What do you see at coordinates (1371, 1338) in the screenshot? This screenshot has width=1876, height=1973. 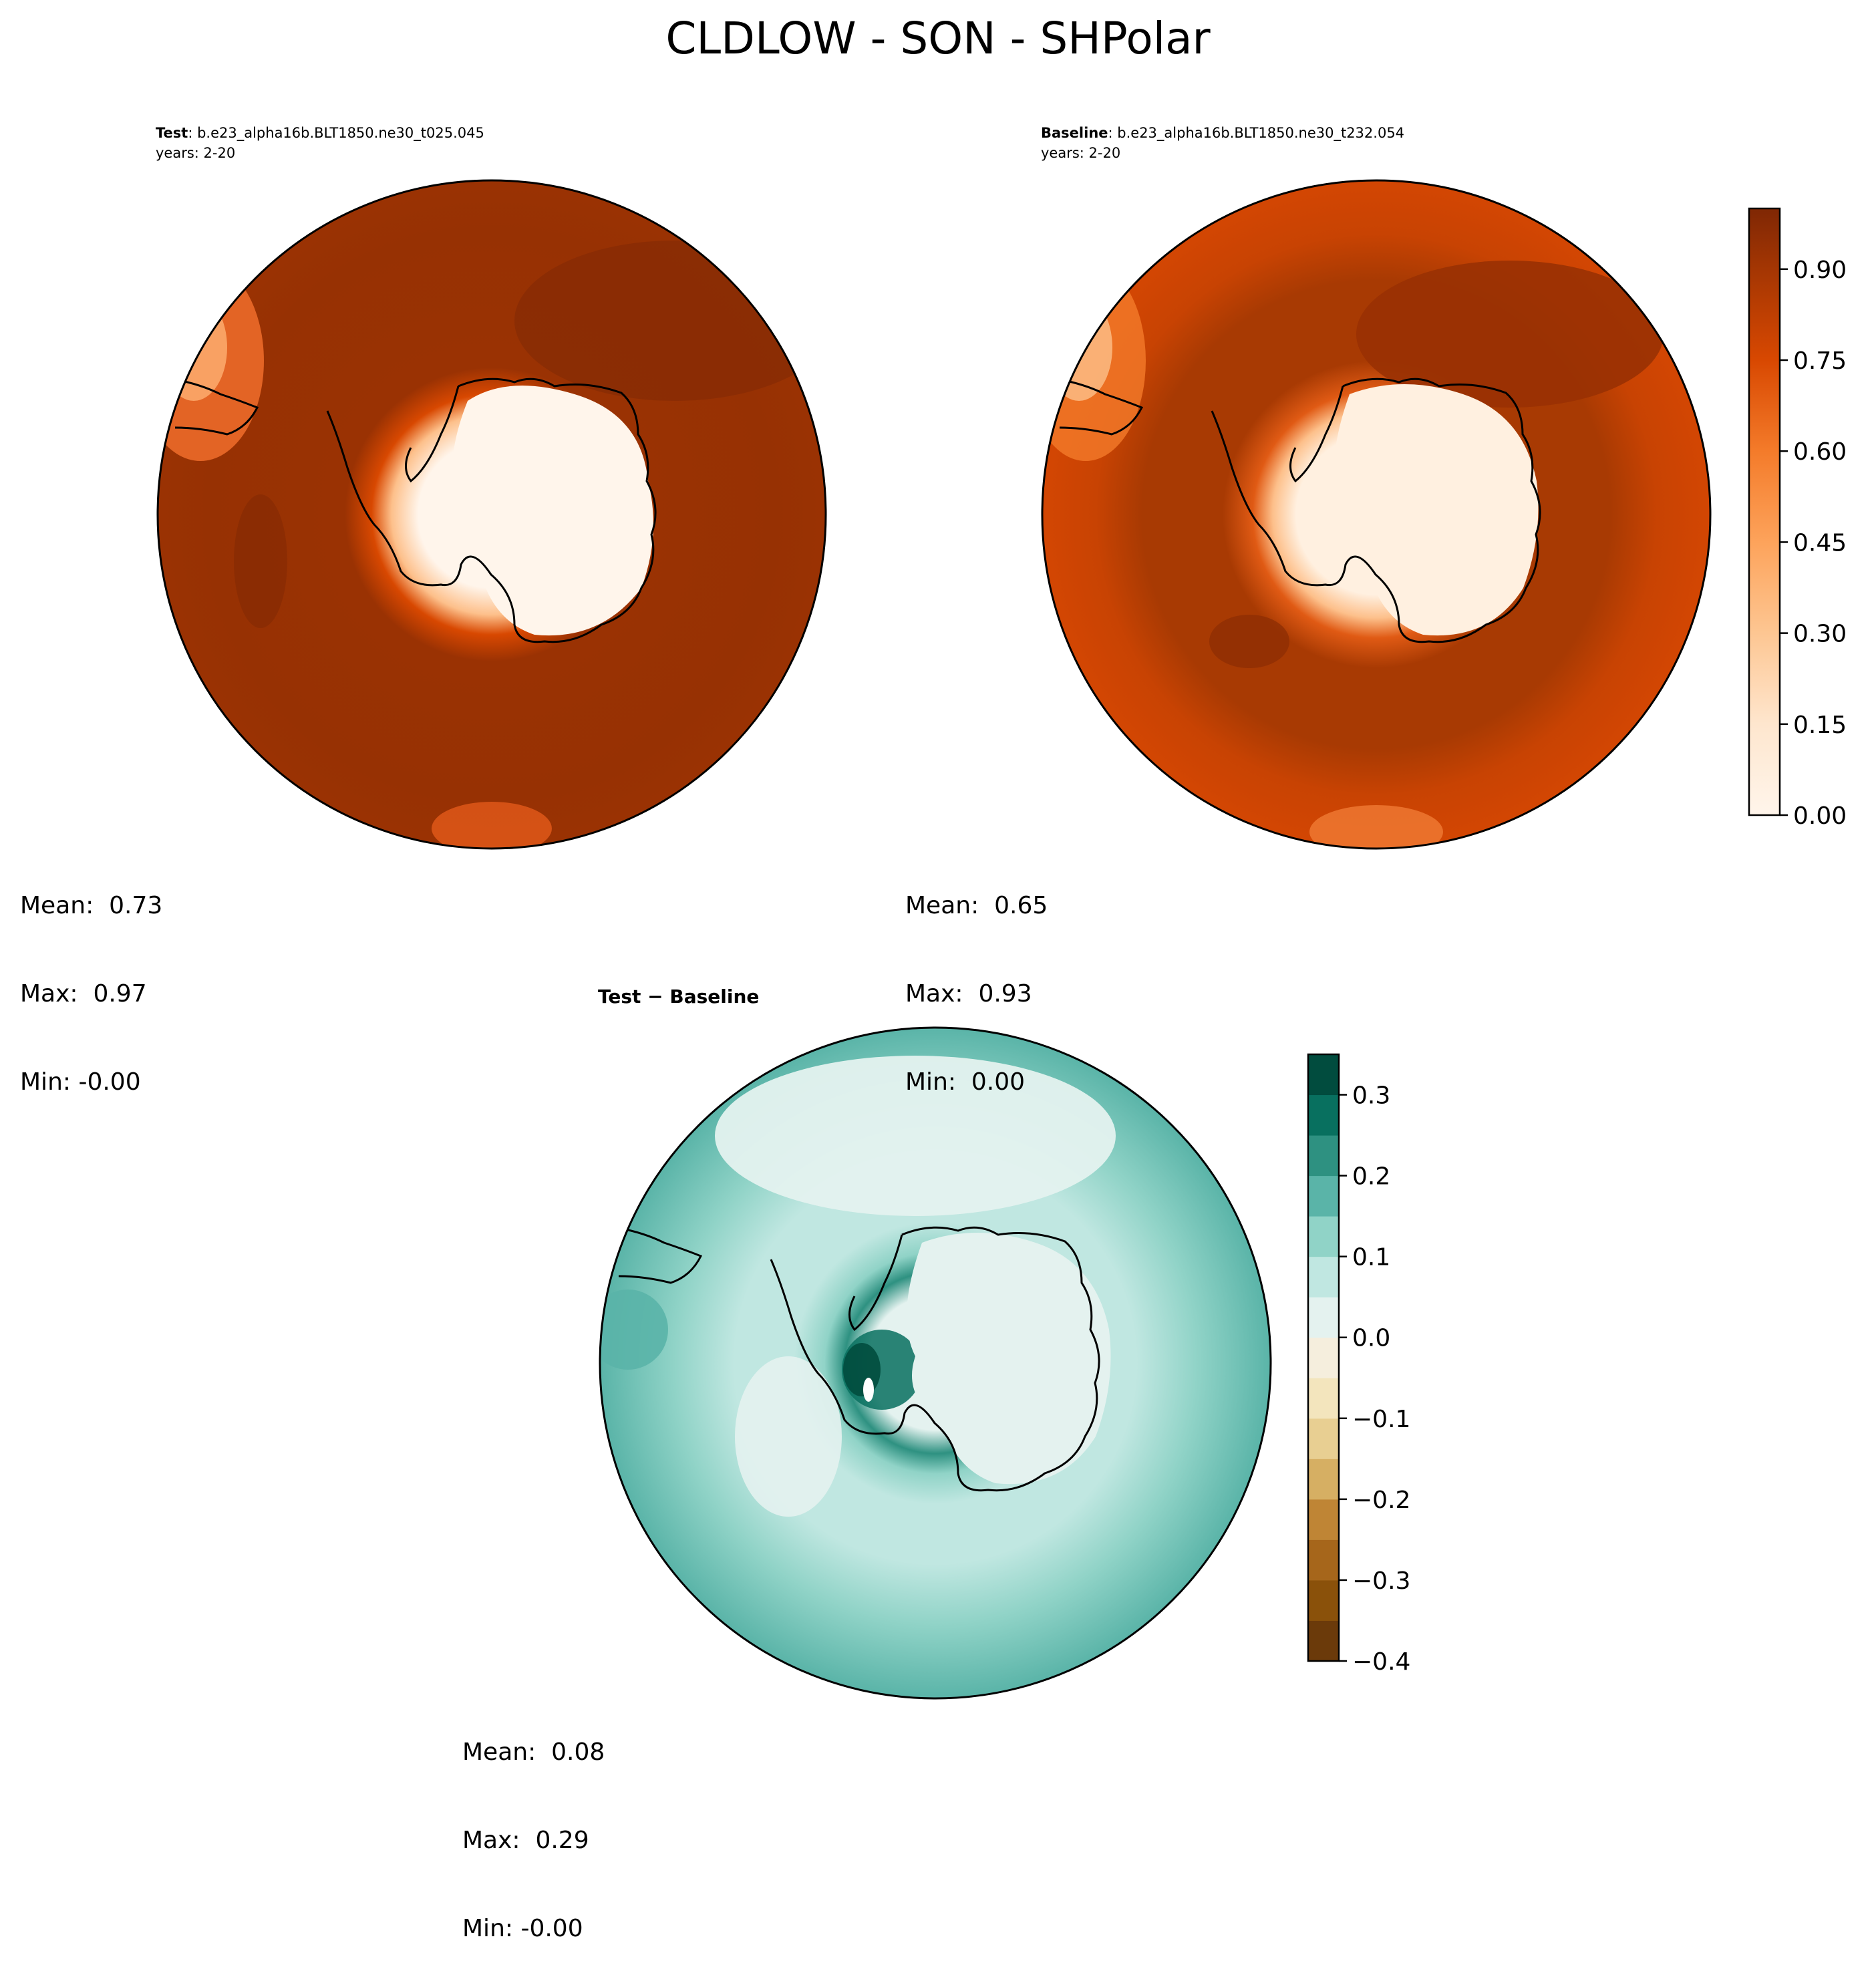 I see `colorbar-difference-tick-label: 0.0` at bounding box center [1371, 1338].